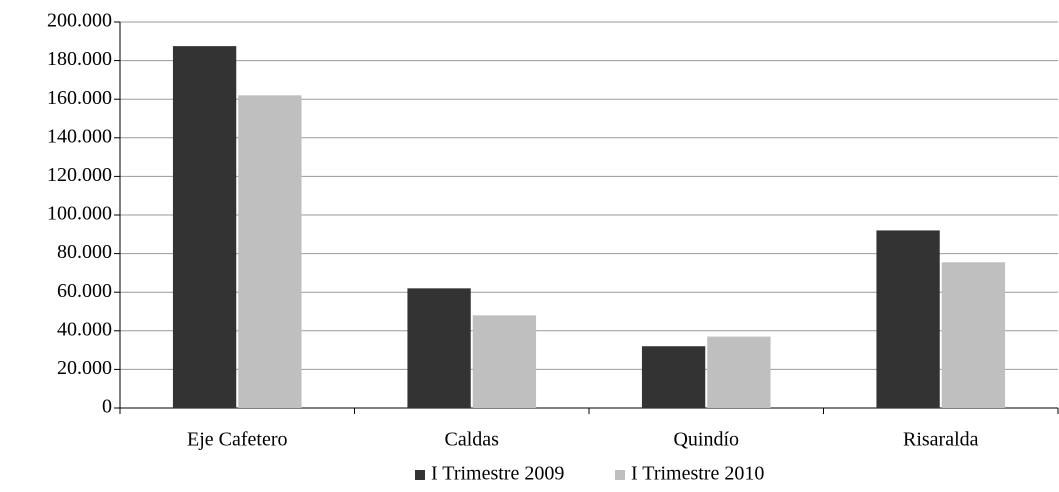 This screenshot has height=492, width=1059. I want to click on x-tick-label: Eje Cafetero, so click(237, 440).